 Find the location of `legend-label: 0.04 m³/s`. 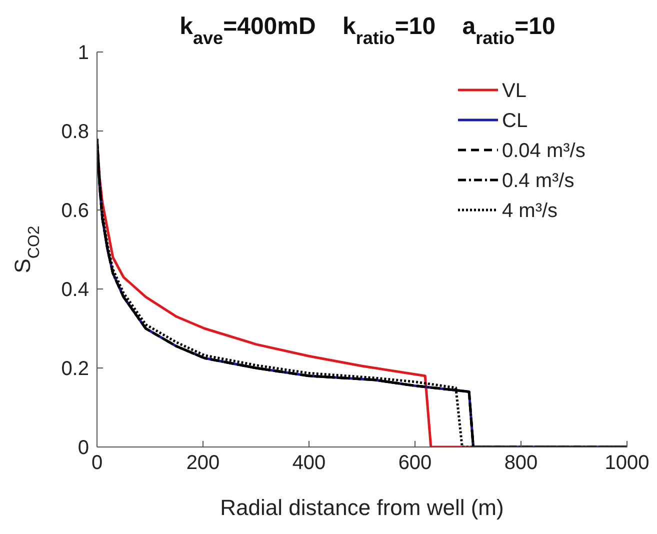

legend-label: 0.04 m³/s is located at coordinates (544, 151).